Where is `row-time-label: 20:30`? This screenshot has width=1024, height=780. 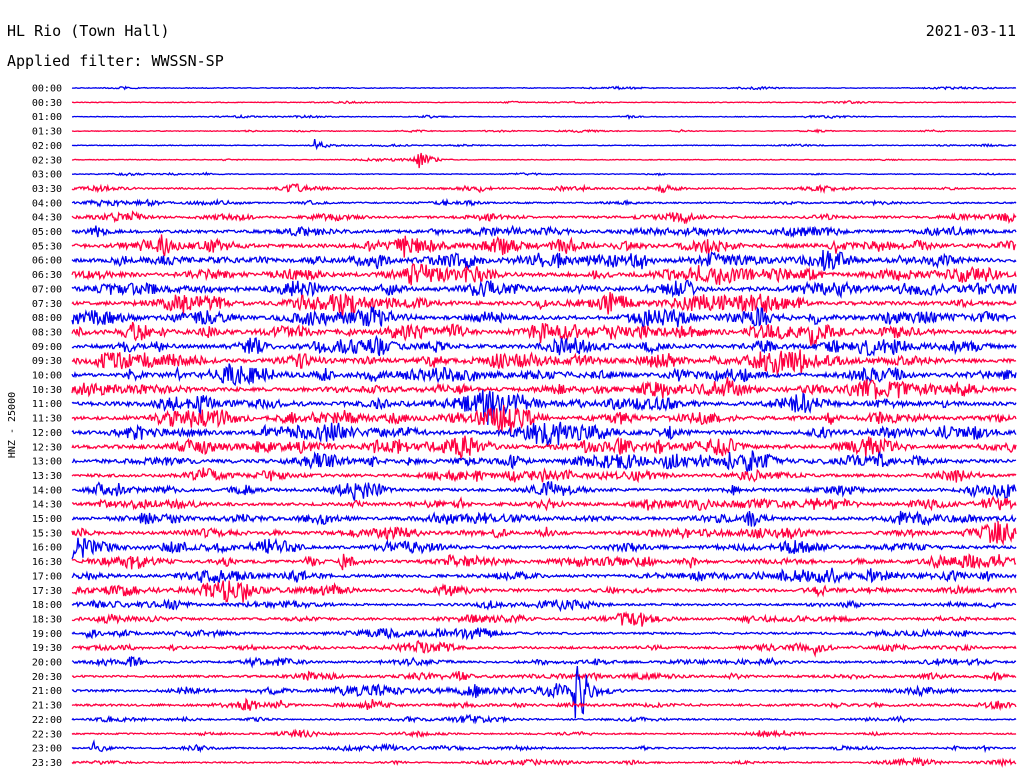 row-time-label: 20:30 is located at coordinates (47, 677).